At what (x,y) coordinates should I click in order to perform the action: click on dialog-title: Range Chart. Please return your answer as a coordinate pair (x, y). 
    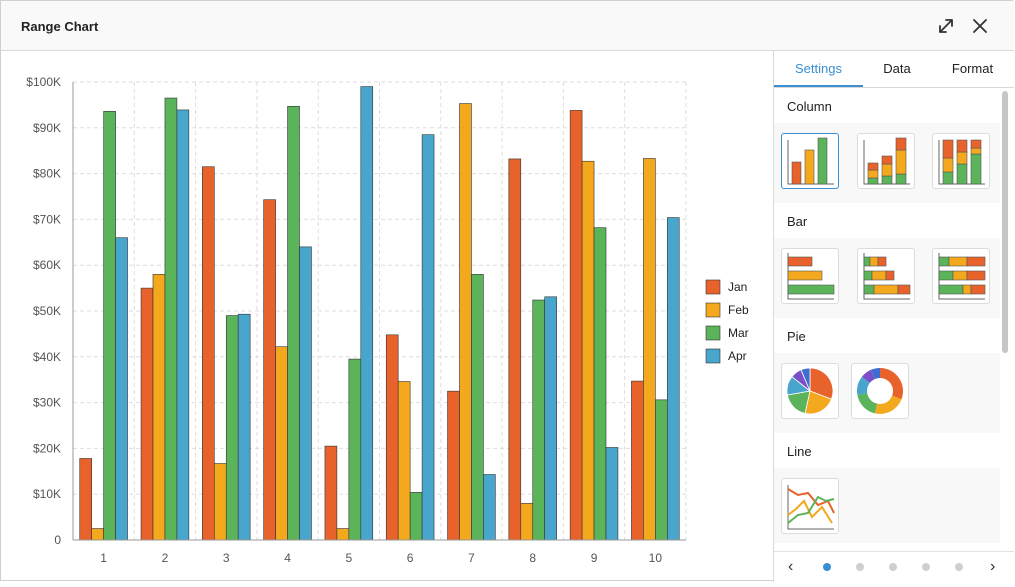
    Looking at the image, I should click on (60, 26).